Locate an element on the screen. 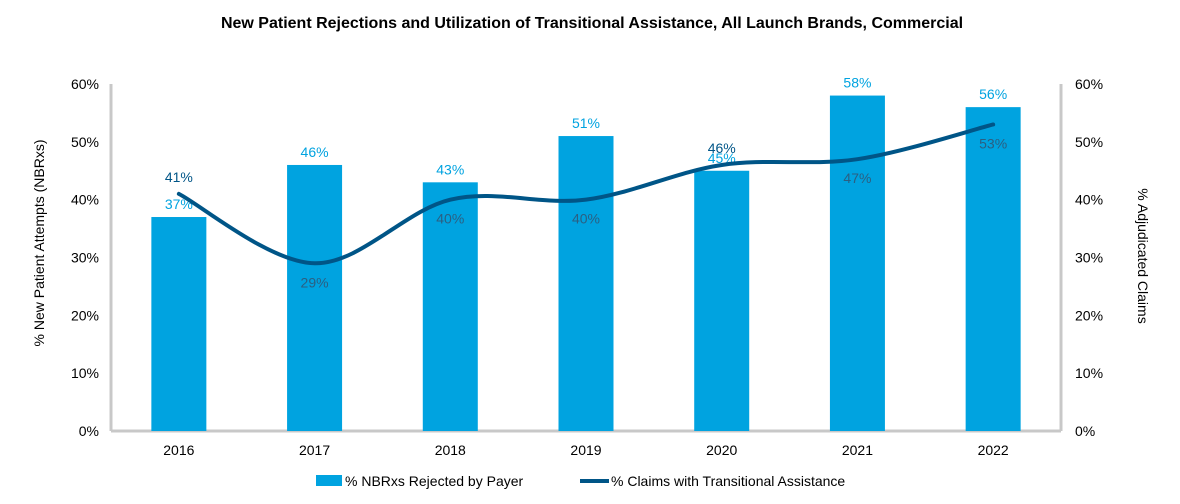 This screenshot has width=1180, height=504. legend-label-bars: % NBRxs Rejected by Payer is located at coordinates (434, 481).